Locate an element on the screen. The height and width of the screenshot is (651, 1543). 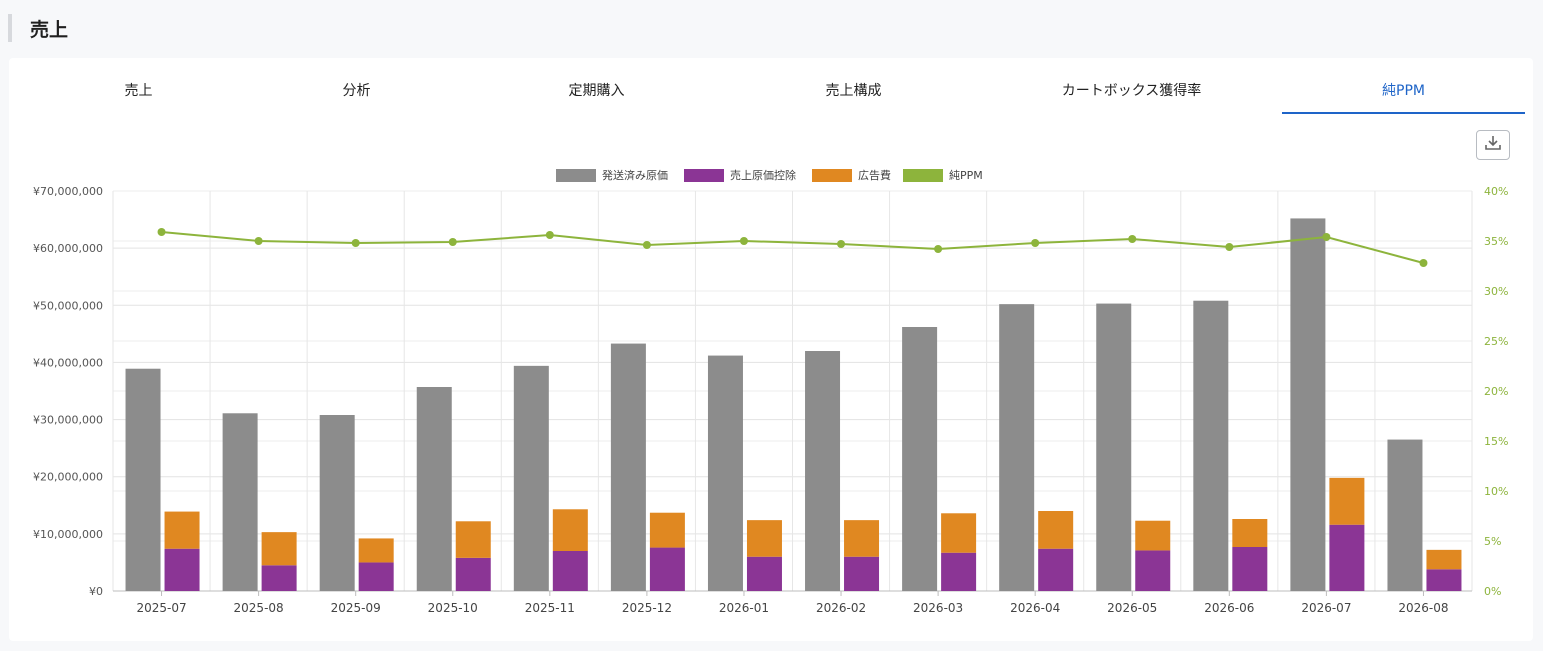
y-right-tick-label: 20% is located at coordinates (1496, 391).